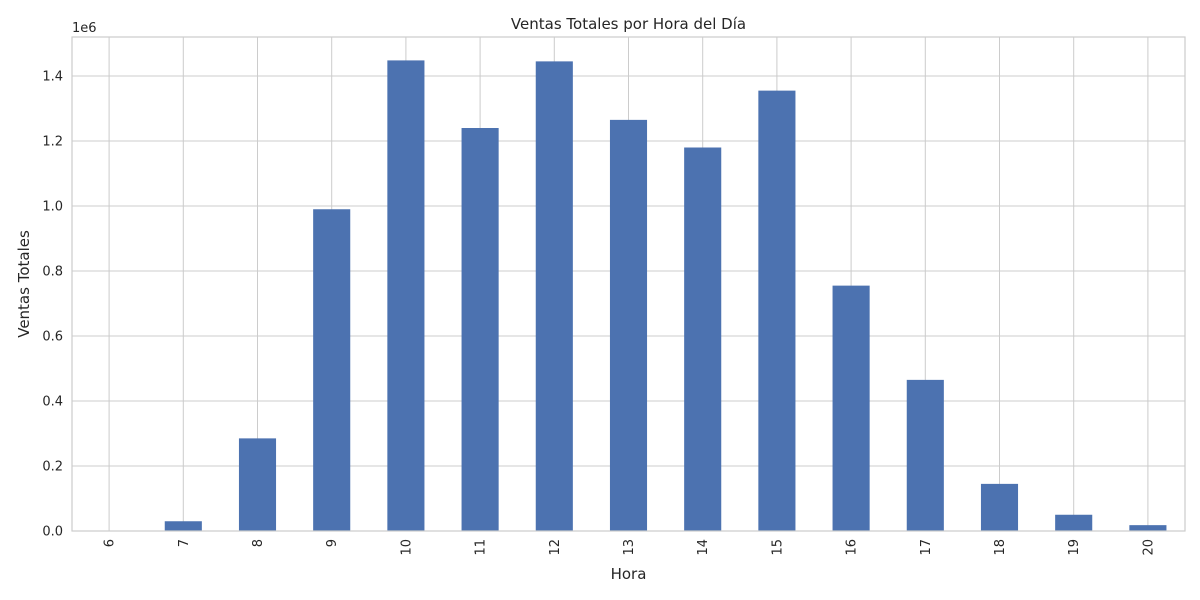 The image size is (1200, 600). What do you see at coordinates (110, 543) in the screenshot?
I see `x-tick-label: 6` at bounding box center [110, 543].